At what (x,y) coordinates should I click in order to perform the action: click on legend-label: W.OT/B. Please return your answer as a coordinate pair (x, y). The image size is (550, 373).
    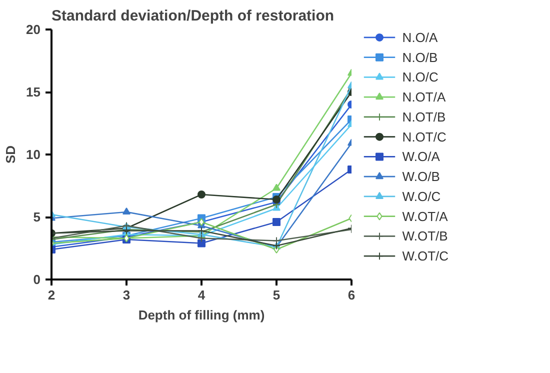
    Looking at the image, I should click on (425, 236).